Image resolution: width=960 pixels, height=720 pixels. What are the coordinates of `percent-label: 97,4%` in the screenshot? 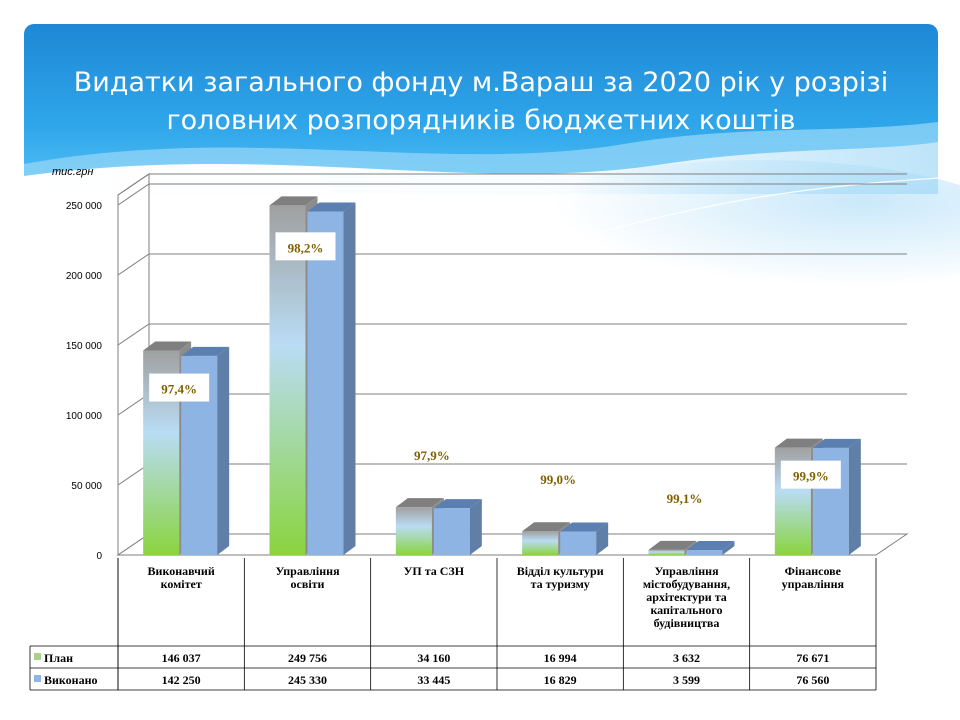 It's located at (179, 389).